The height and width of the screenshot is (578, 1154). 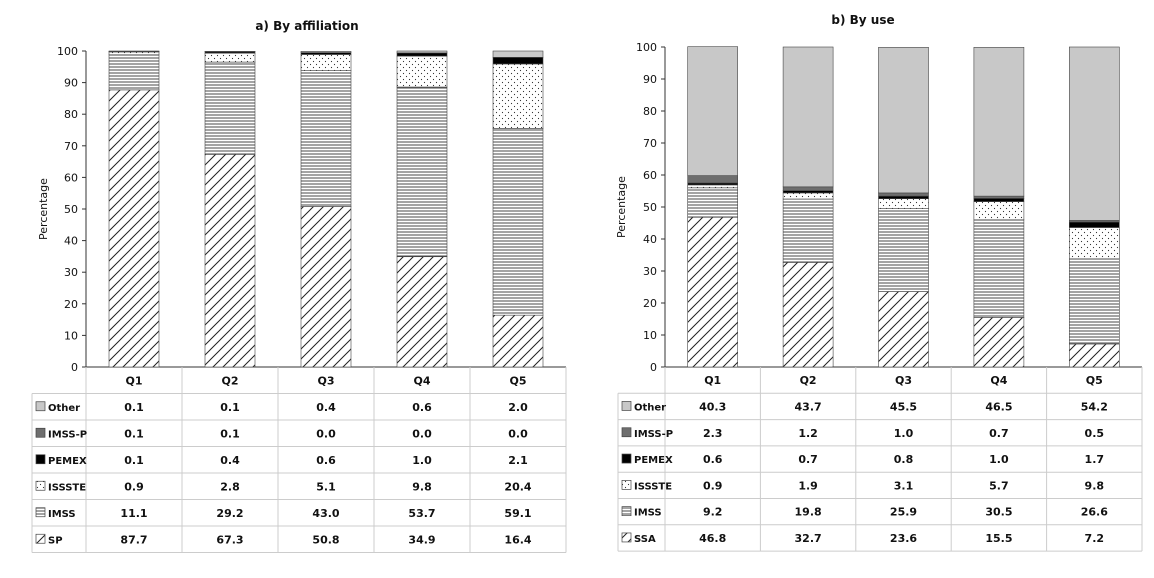 I want to click on table-cell-imss-p-q2: 0.1, so click(x=230, y=433).